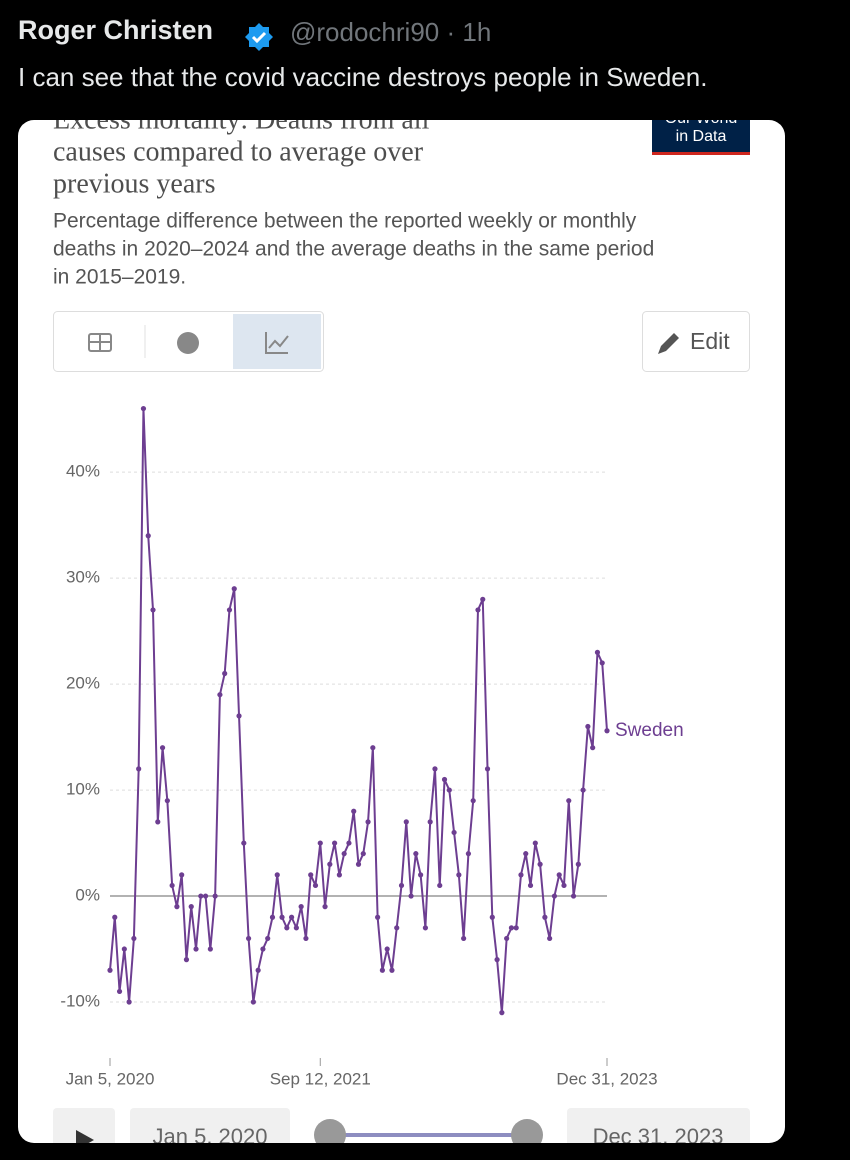 The image size is (850, 1160). I want to click on chart-title: previous years, so click(134, 183).